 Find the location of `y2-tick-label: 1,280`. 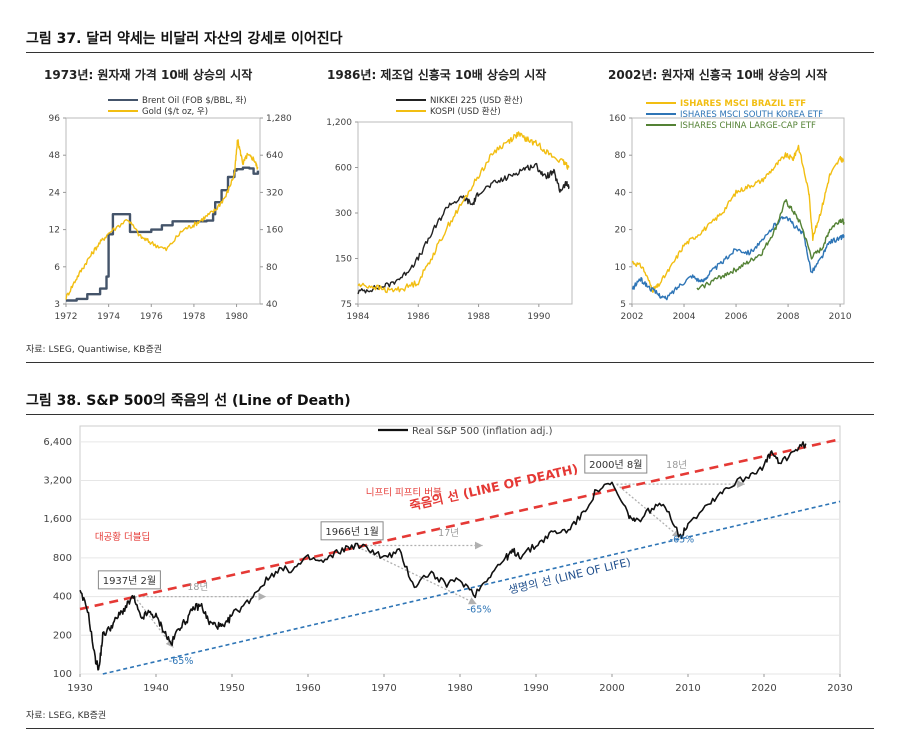

y2-tick-label: 1,280 is located at coordinates (279, 119).